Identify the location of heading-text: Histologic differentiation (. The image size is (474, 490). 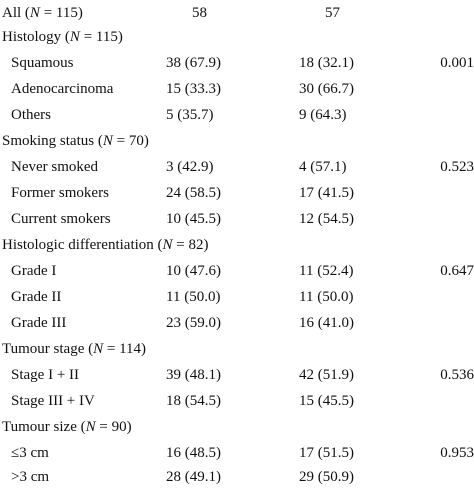
(82, 245).